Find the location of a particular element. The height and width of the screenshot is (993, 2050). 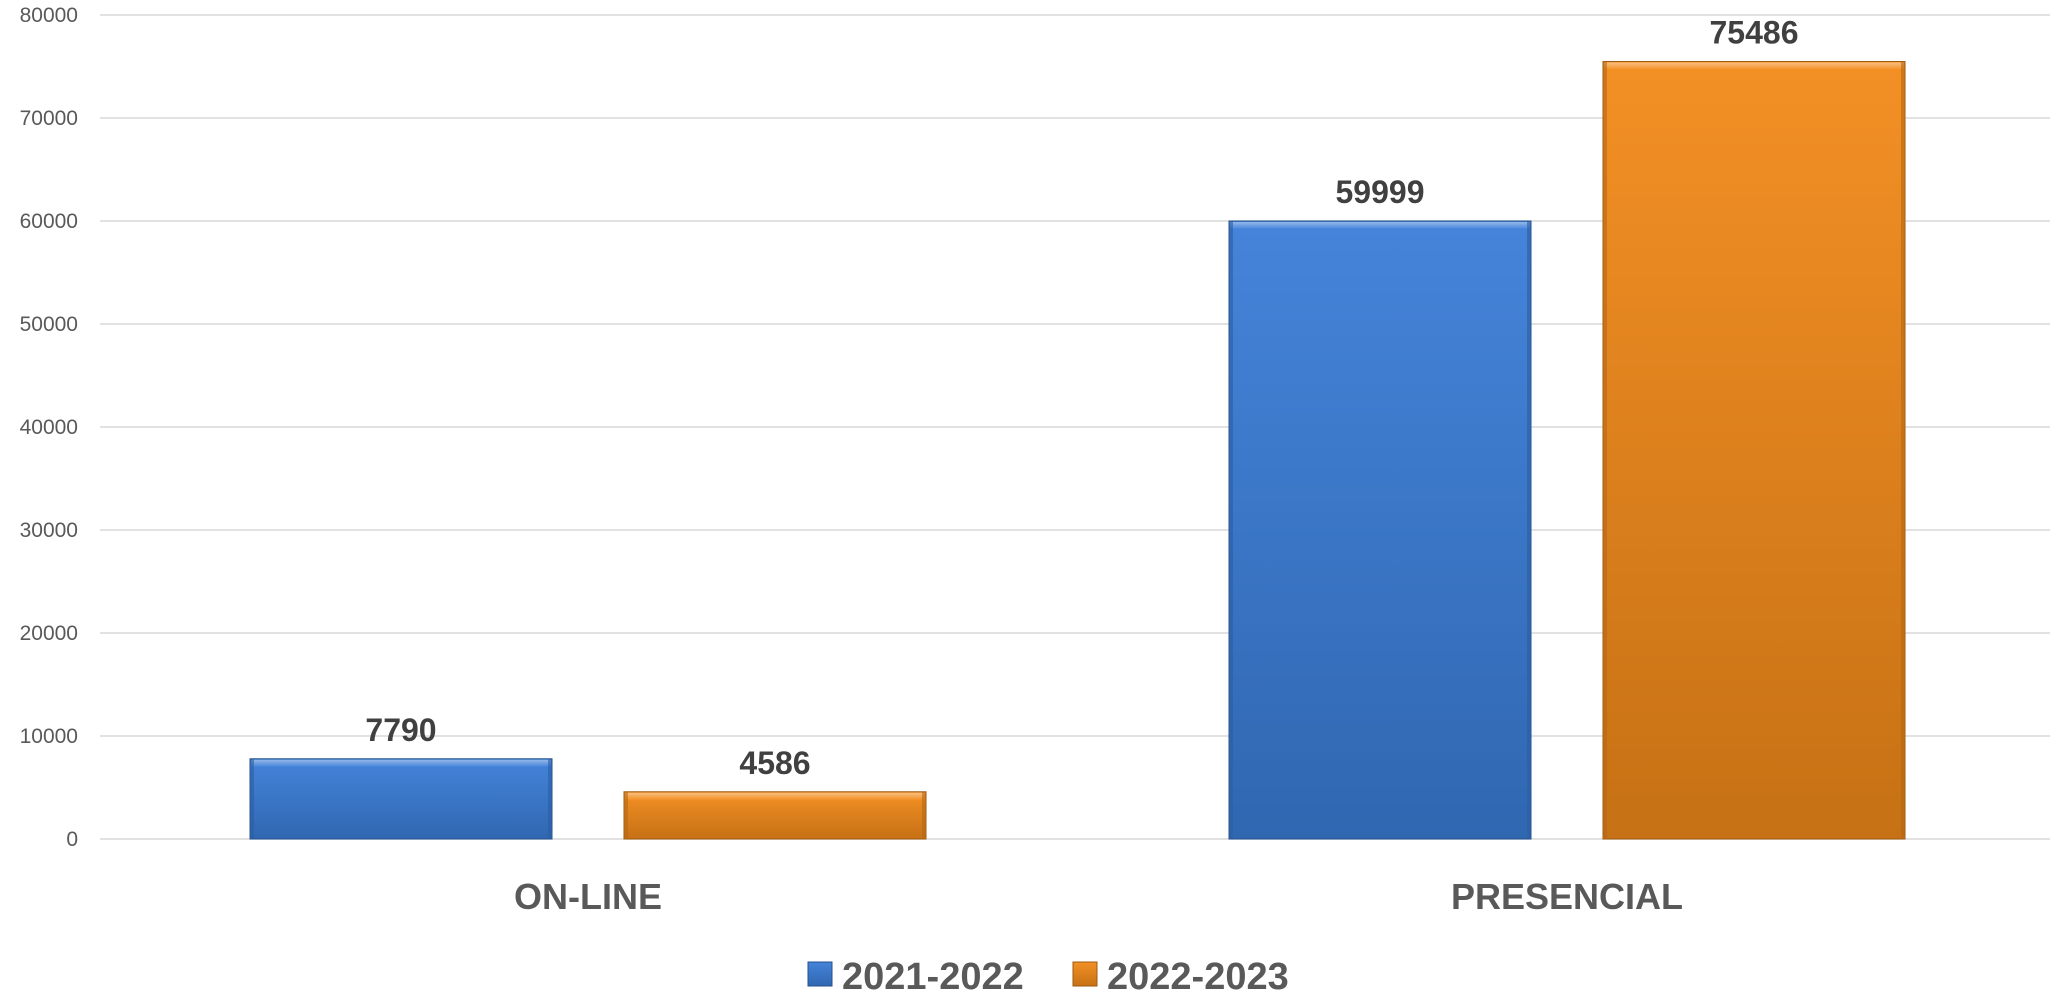

data-label: 59999 is located at coordinates (1380, 192).